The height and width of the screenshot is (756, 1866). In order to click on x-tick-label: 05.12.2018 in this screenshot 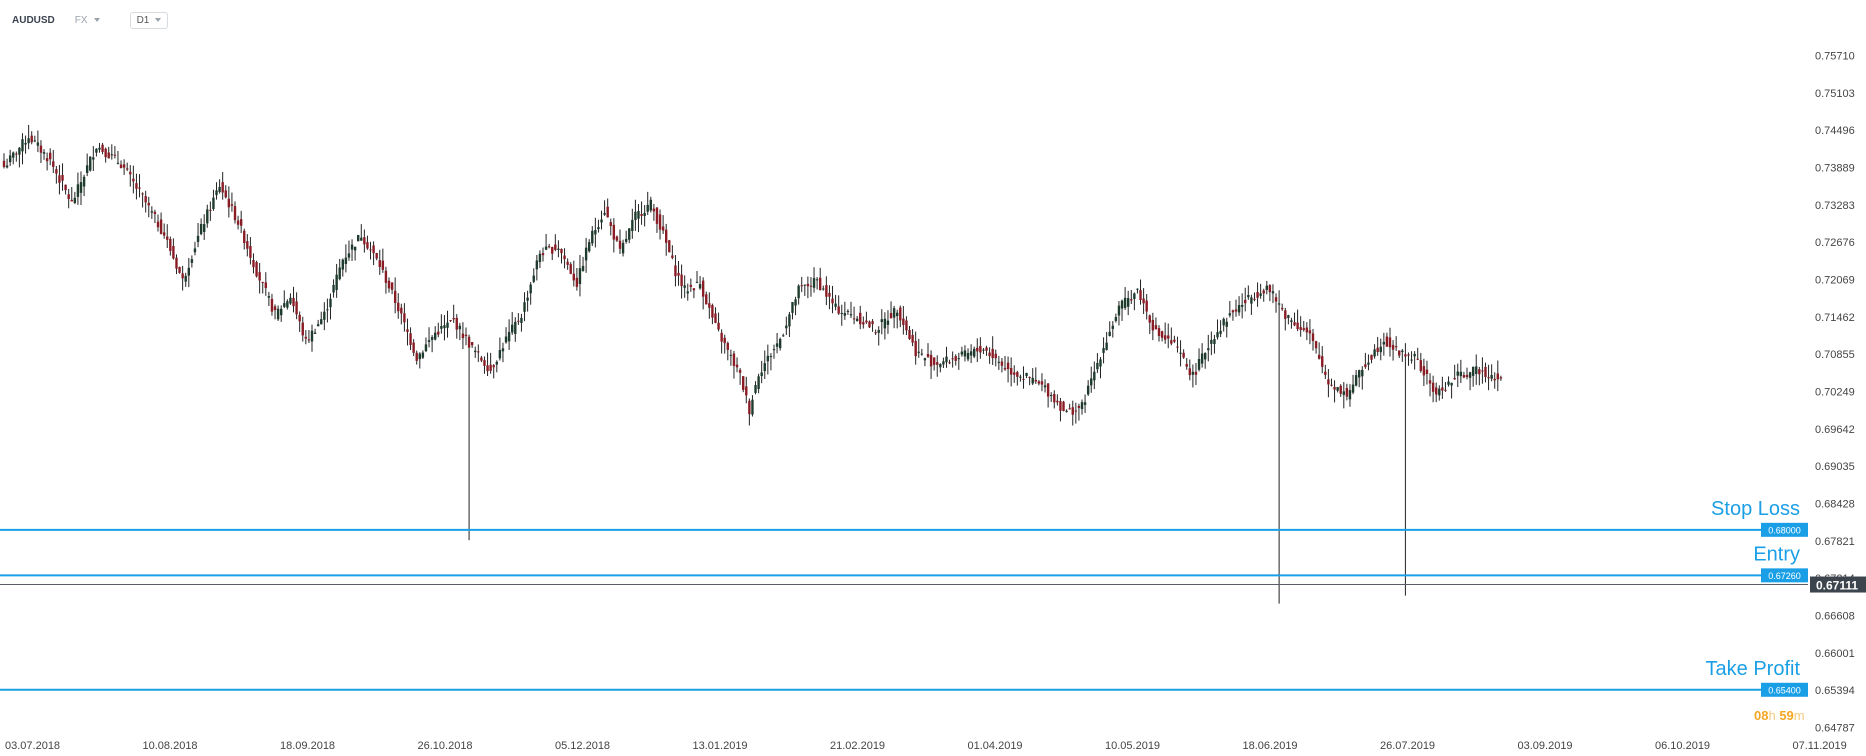, I will do `click(582, 746)`.